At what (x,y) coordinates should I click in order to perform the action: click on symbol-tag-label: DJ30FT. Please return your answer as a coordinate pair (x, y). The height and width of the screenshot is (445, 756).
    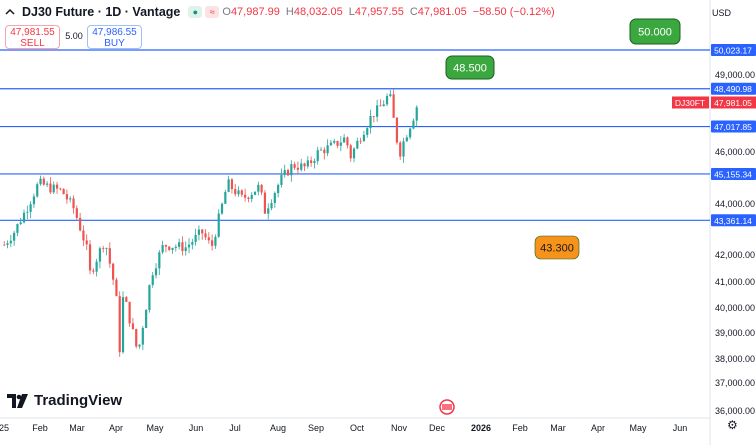
    Looking at the image, I should click on (690, 103).